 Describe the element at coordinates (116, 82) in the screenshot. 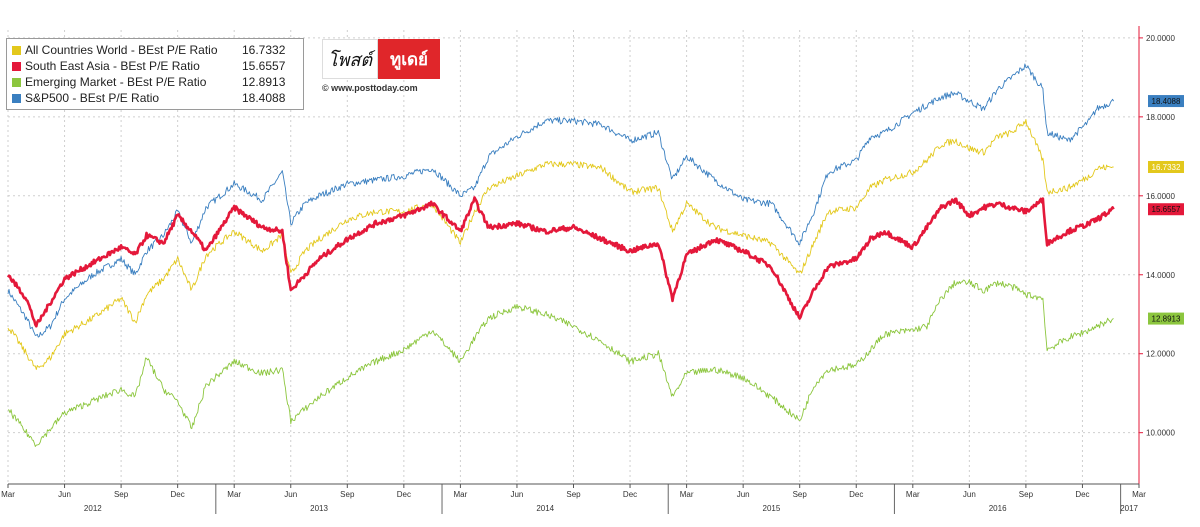

I see `legend-series-name: Emerging Market - BEst P/E Ratio` at that location.